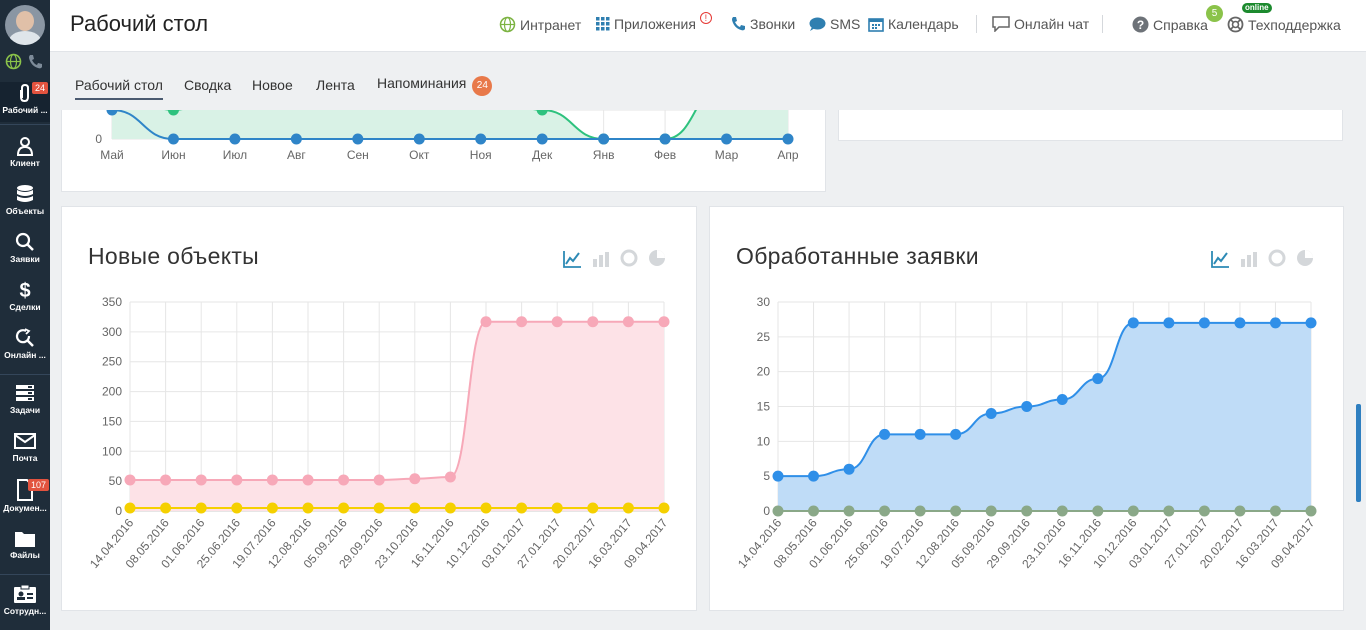 This screenshot has height=630, width=1366. Describe the element at coordinates (24, 241) in the screenshot. I see `search-icon` at that location.